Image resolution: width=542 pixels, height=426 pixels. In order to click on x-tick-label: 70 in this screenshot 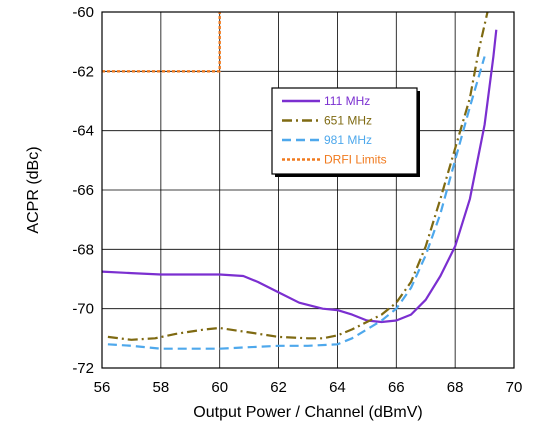, I will do `click(514, 387)`.